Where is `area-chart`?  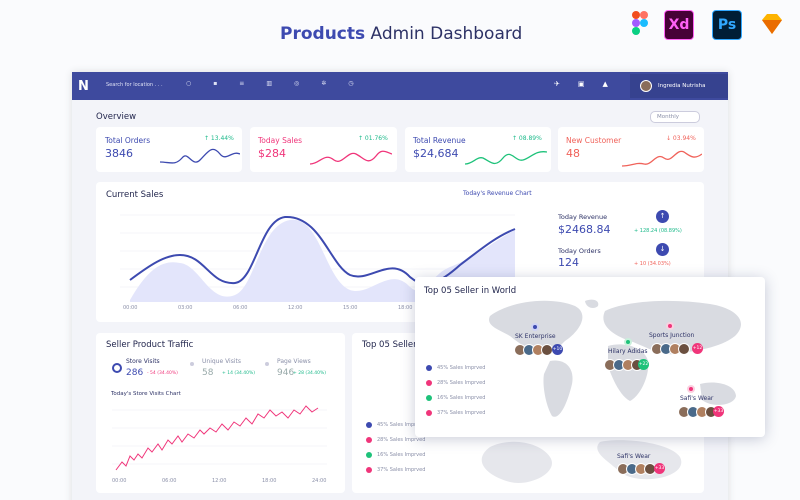
area-chart is located at coordinates (318, 258).